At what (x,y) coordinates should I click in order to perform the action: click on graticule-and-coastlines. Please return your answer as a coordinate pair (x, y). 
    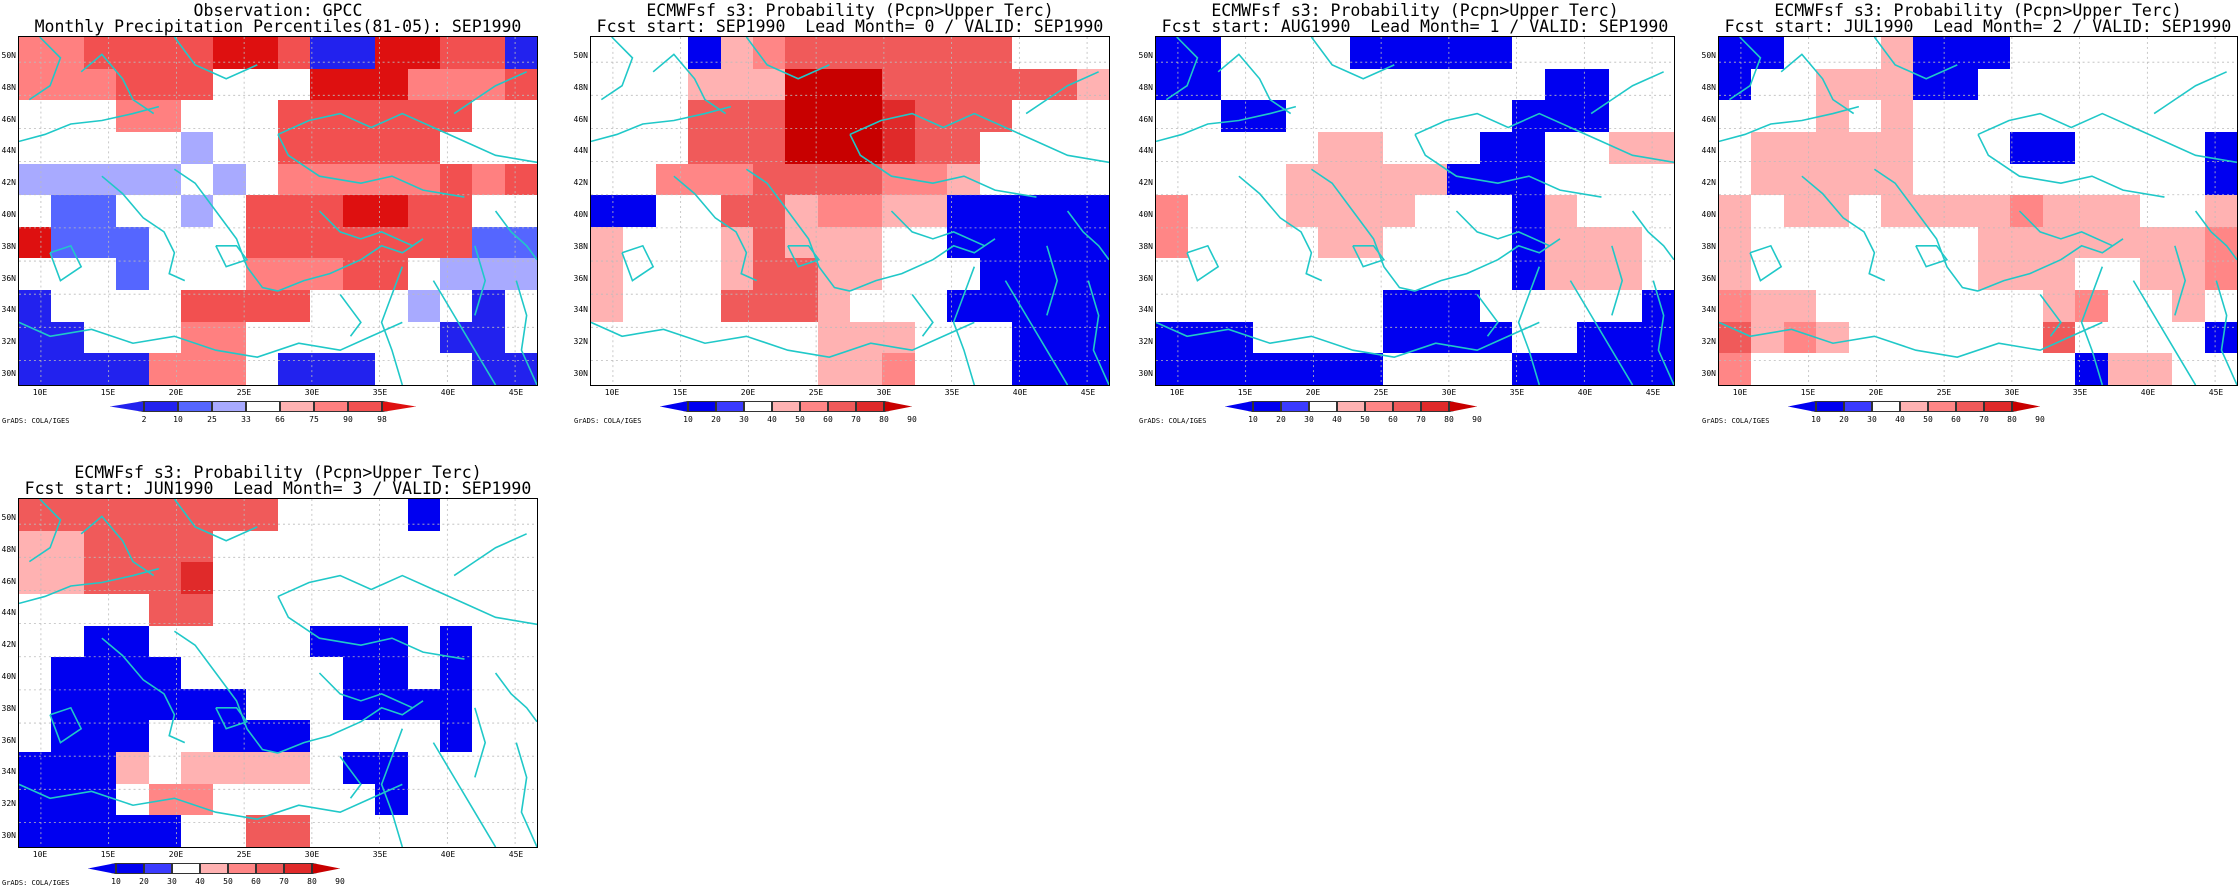
    Looking at the image, I should click on (850, 211).